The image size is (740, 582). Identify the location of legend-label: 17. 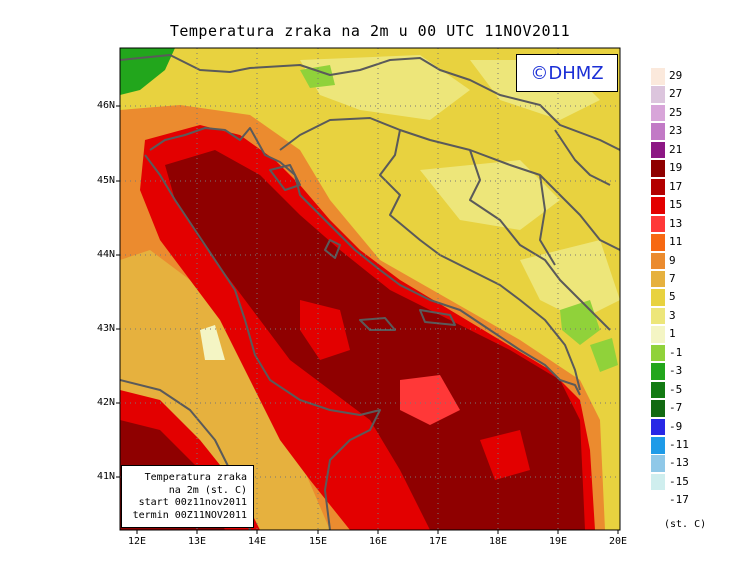
(676, 186).